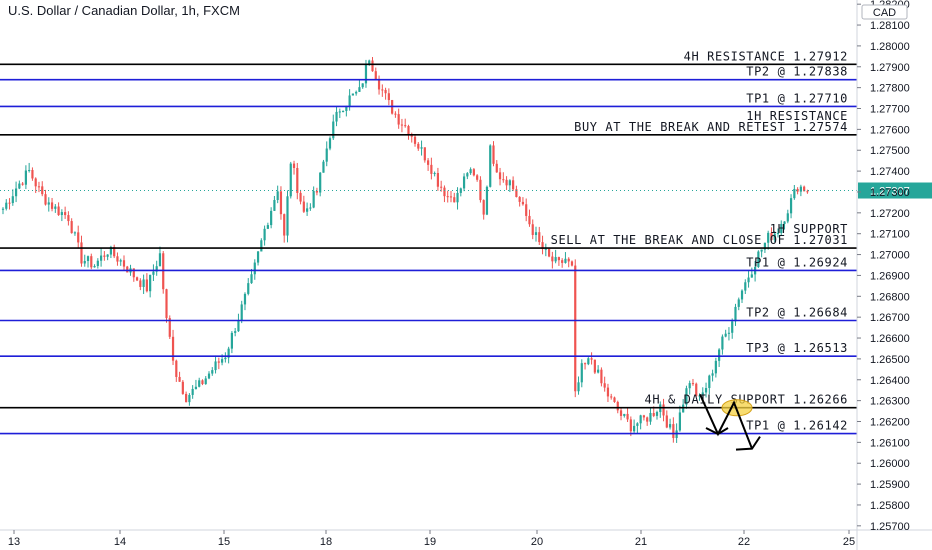 The height and width of the screenshot is (550, 932). What do you see at coordinates (890, 443) in the screenshot?
I see `y-tick-label: 1.26100` at bounding box center [890, 443].